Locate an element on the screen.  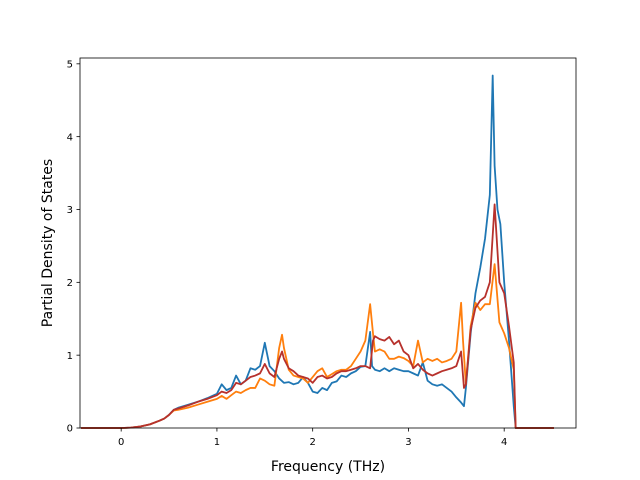
y-tick-label: 5 is located at coordinates (70, 64).